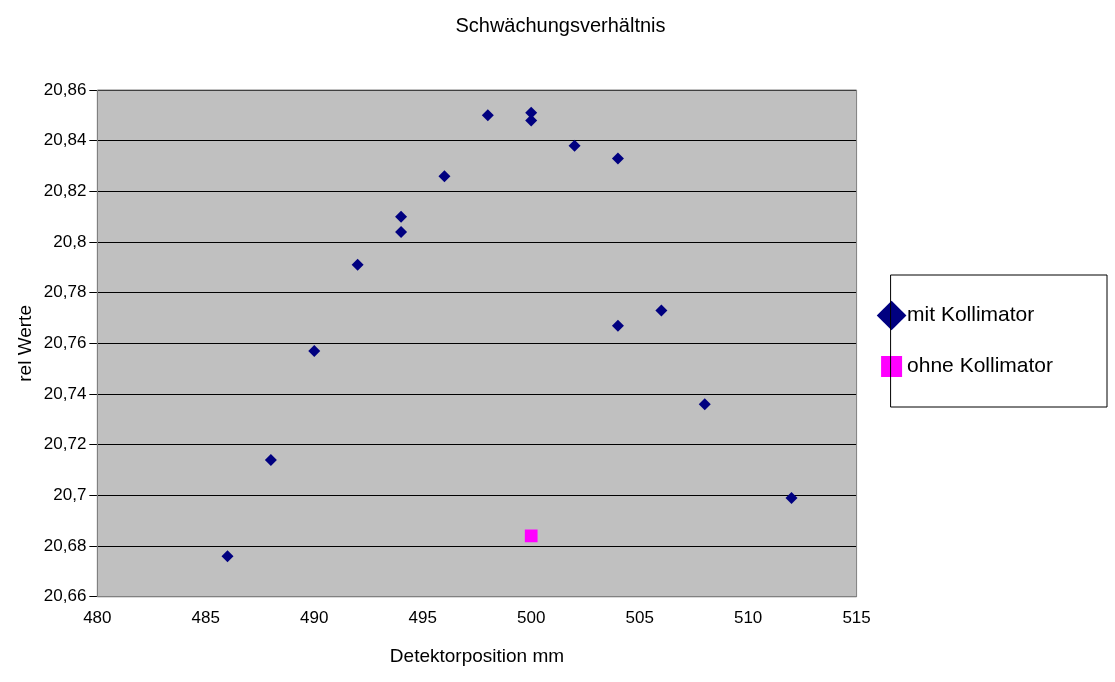 This screenshot has height=682, width=1115. I want to click on x-axis-title: Detektorposition mm, so click(477, 655).